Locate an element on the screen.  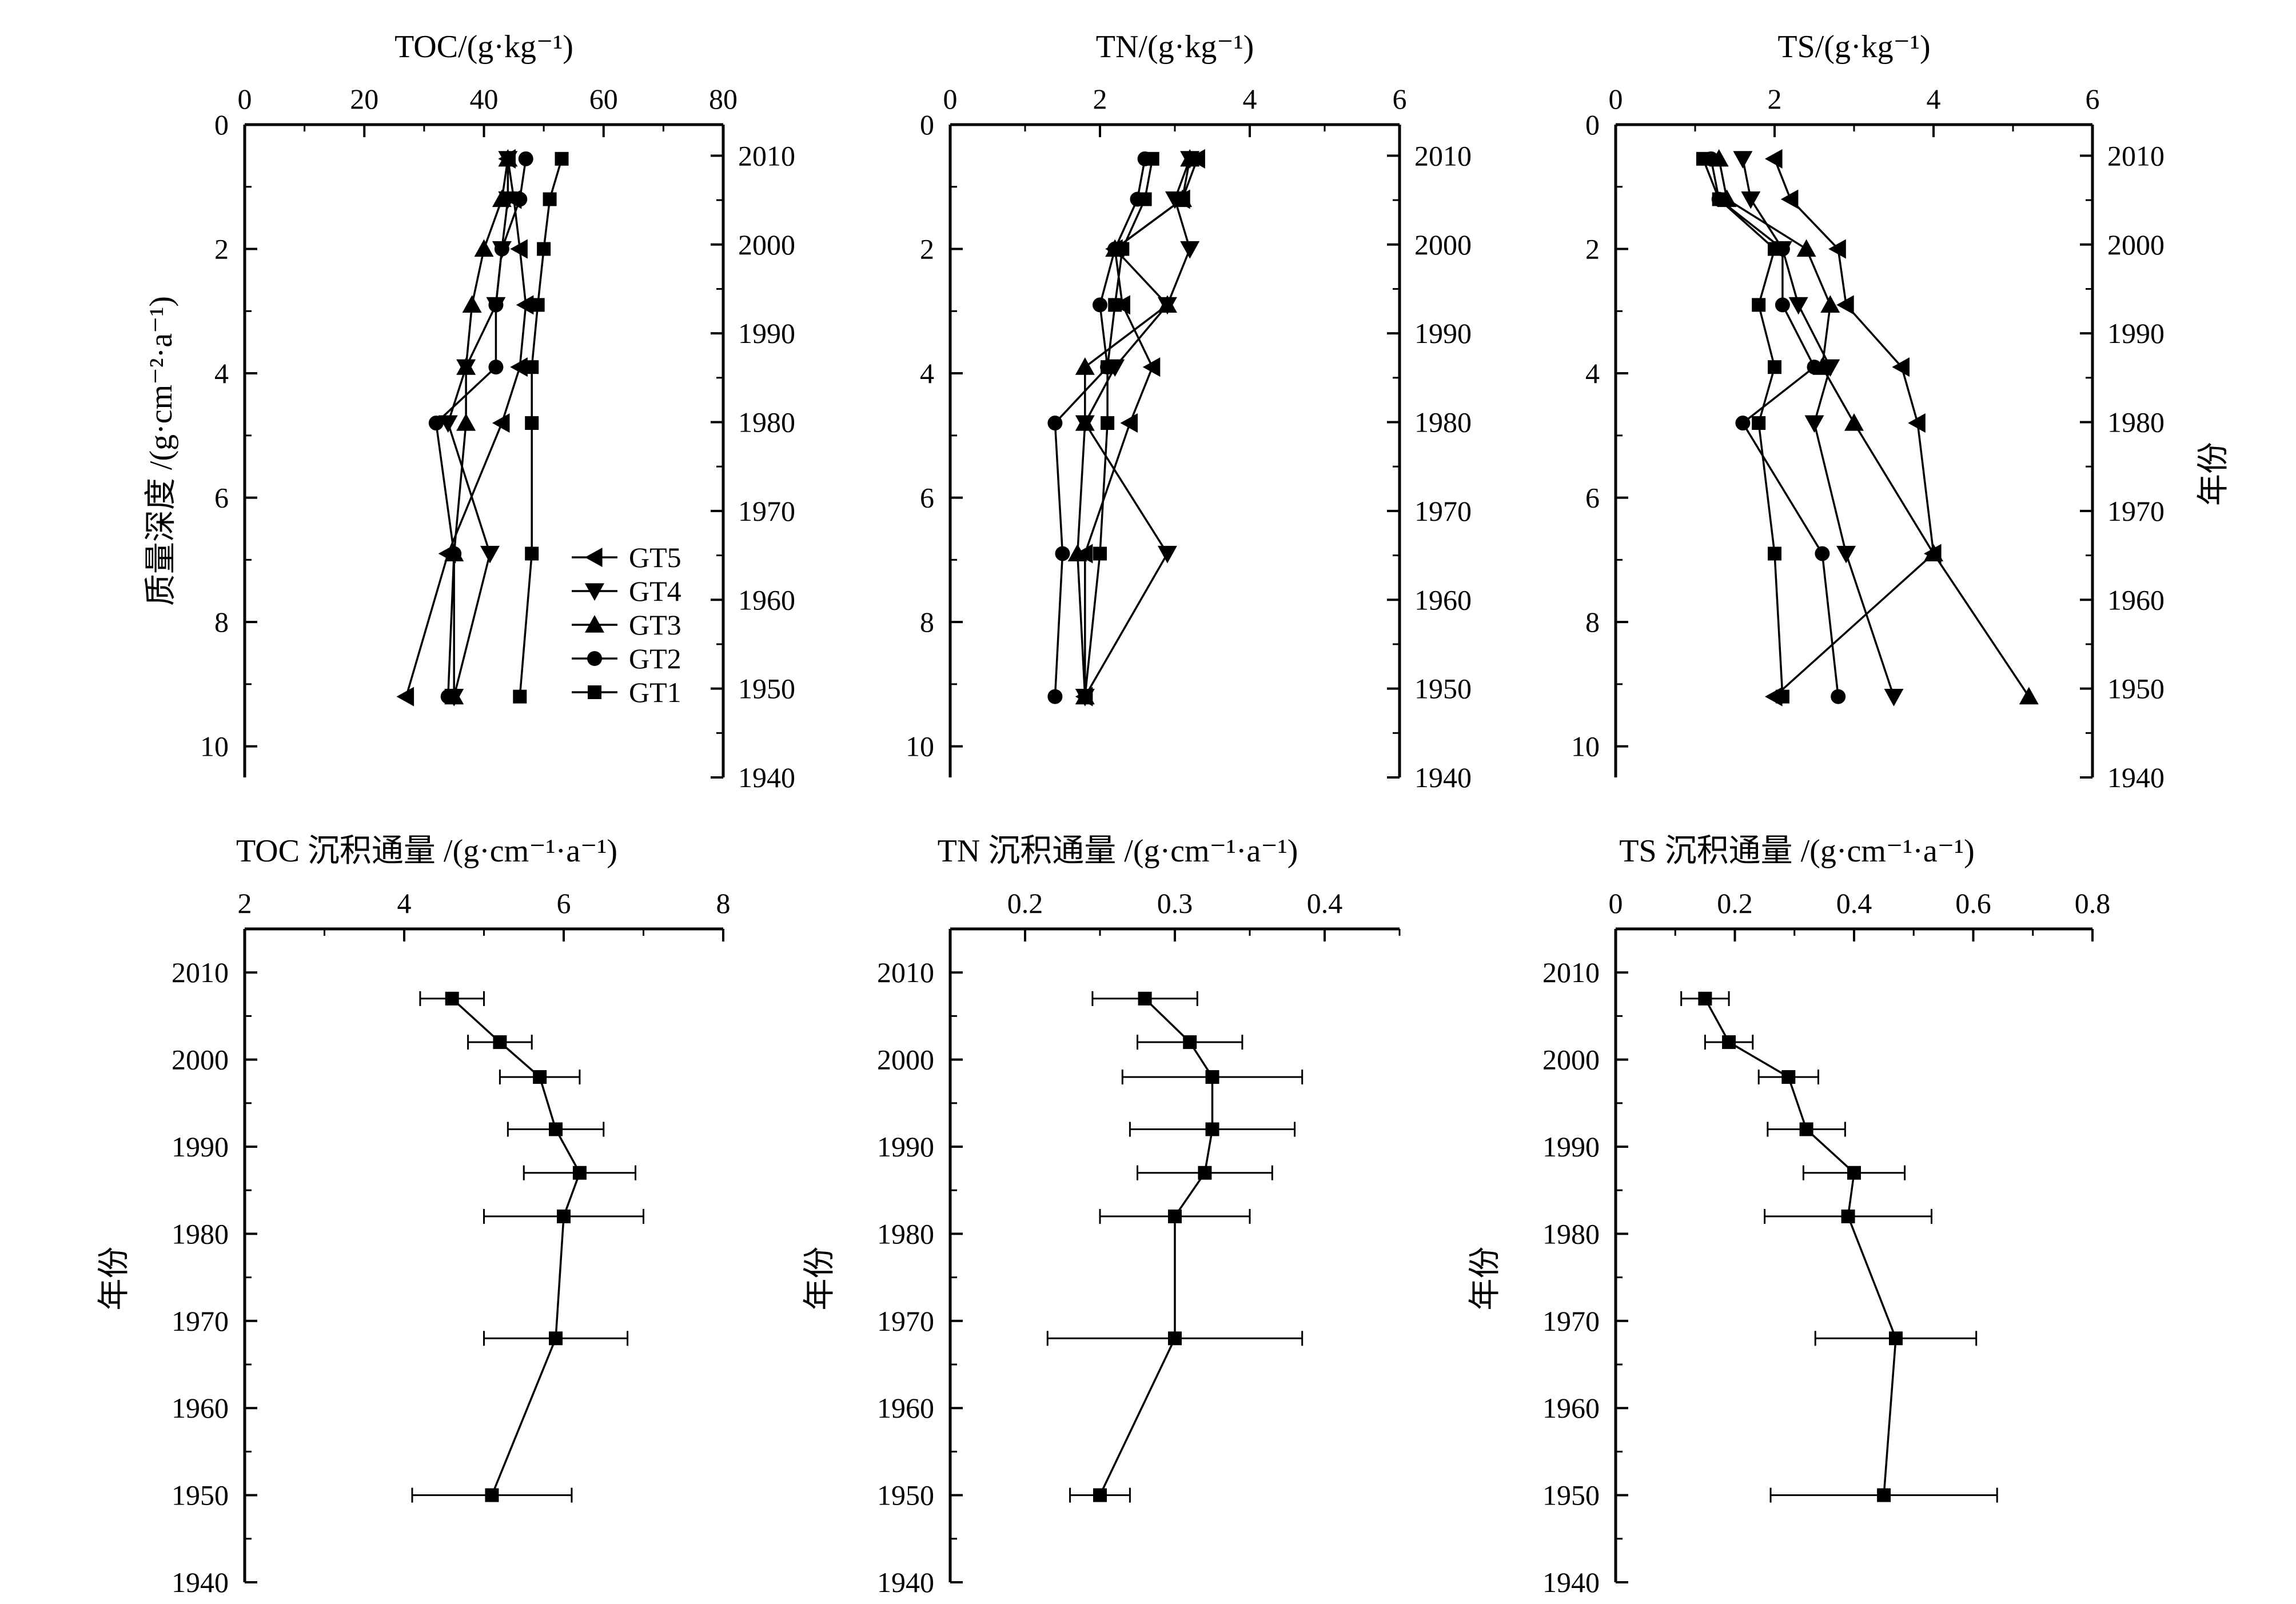
series-GT4 is located at coordinates (1819, 429).